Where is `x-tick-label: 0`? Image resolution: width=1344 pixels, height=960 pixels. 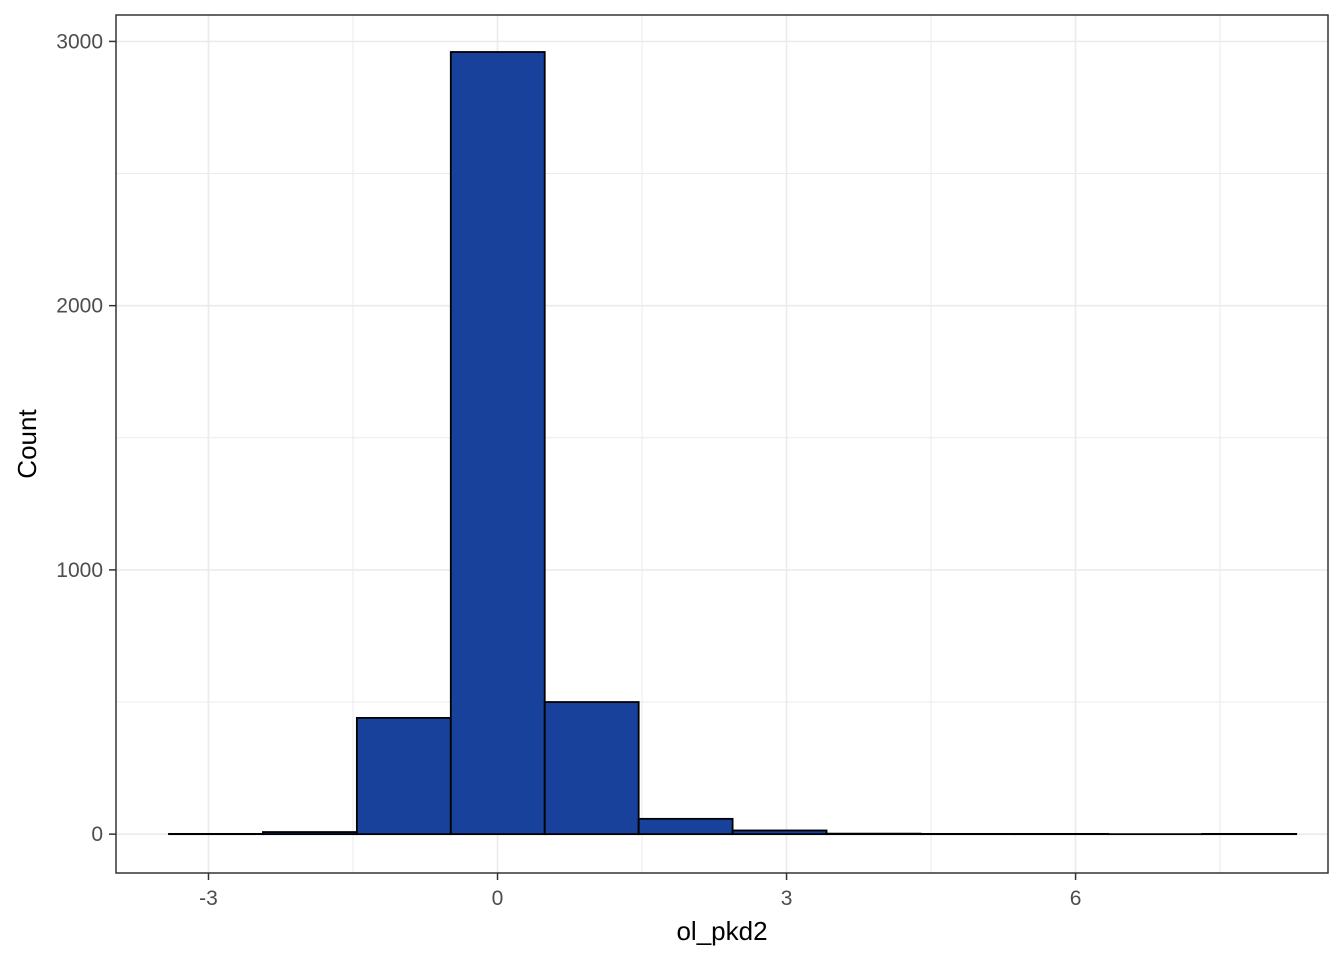
x-tick-label: 0 is located at coordinates (498, 898).